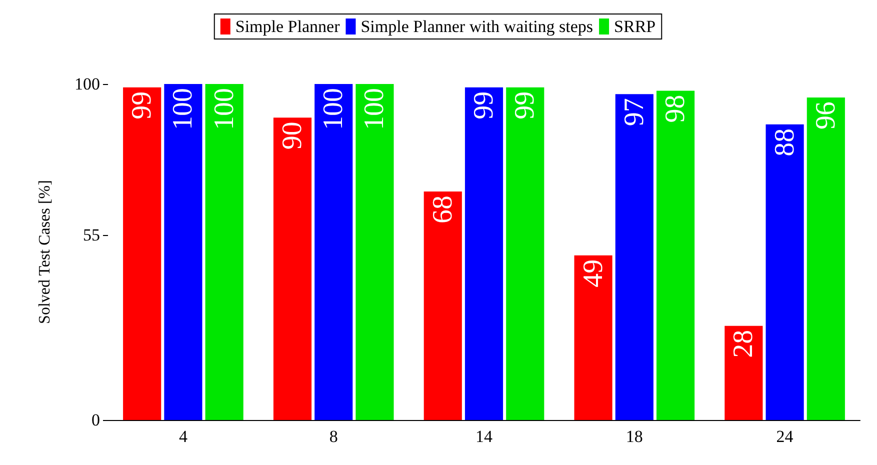  What do you see at coordinates (91, 235) in the screenshot?
I see `y-tick-label: 55` at bounding box center [91, 235].